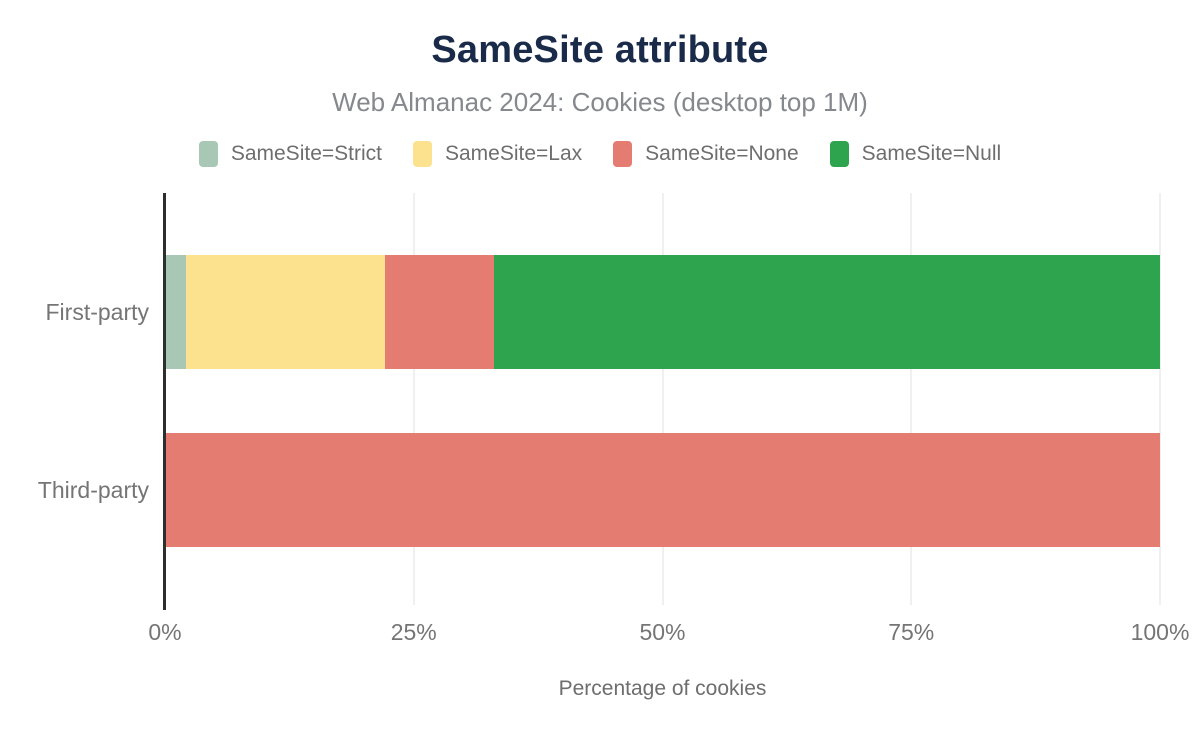 The height and width of the screenshot is (742, 1200). Describe the element at coordinates (164, 401) in the screenshot. I see `y-axis-line` at that location.